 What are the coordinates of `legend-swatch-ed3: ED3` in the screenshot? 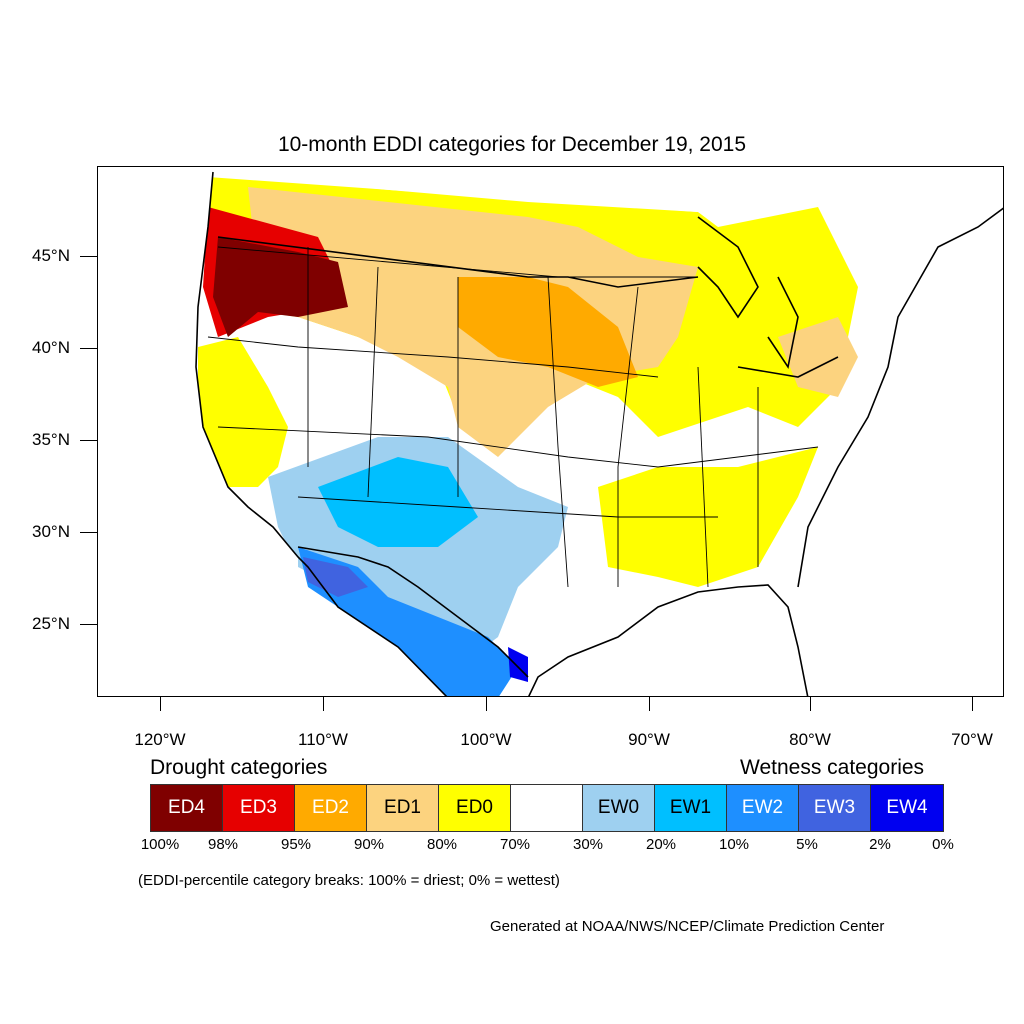 It's located at (259, 808).